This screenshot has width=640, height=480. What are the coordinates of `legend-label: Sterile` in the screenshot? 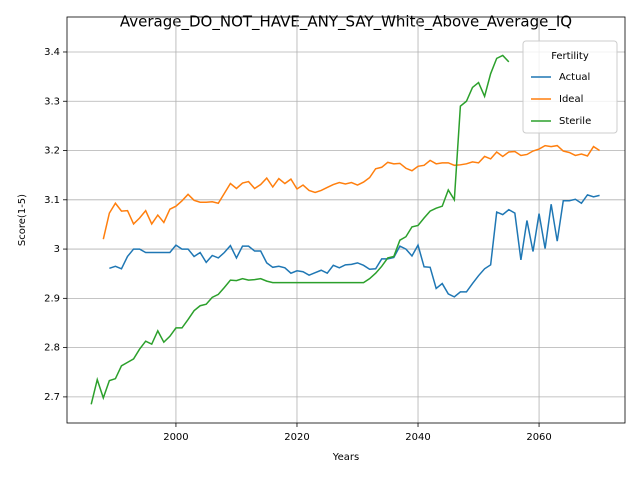 It's located at (575, 121).